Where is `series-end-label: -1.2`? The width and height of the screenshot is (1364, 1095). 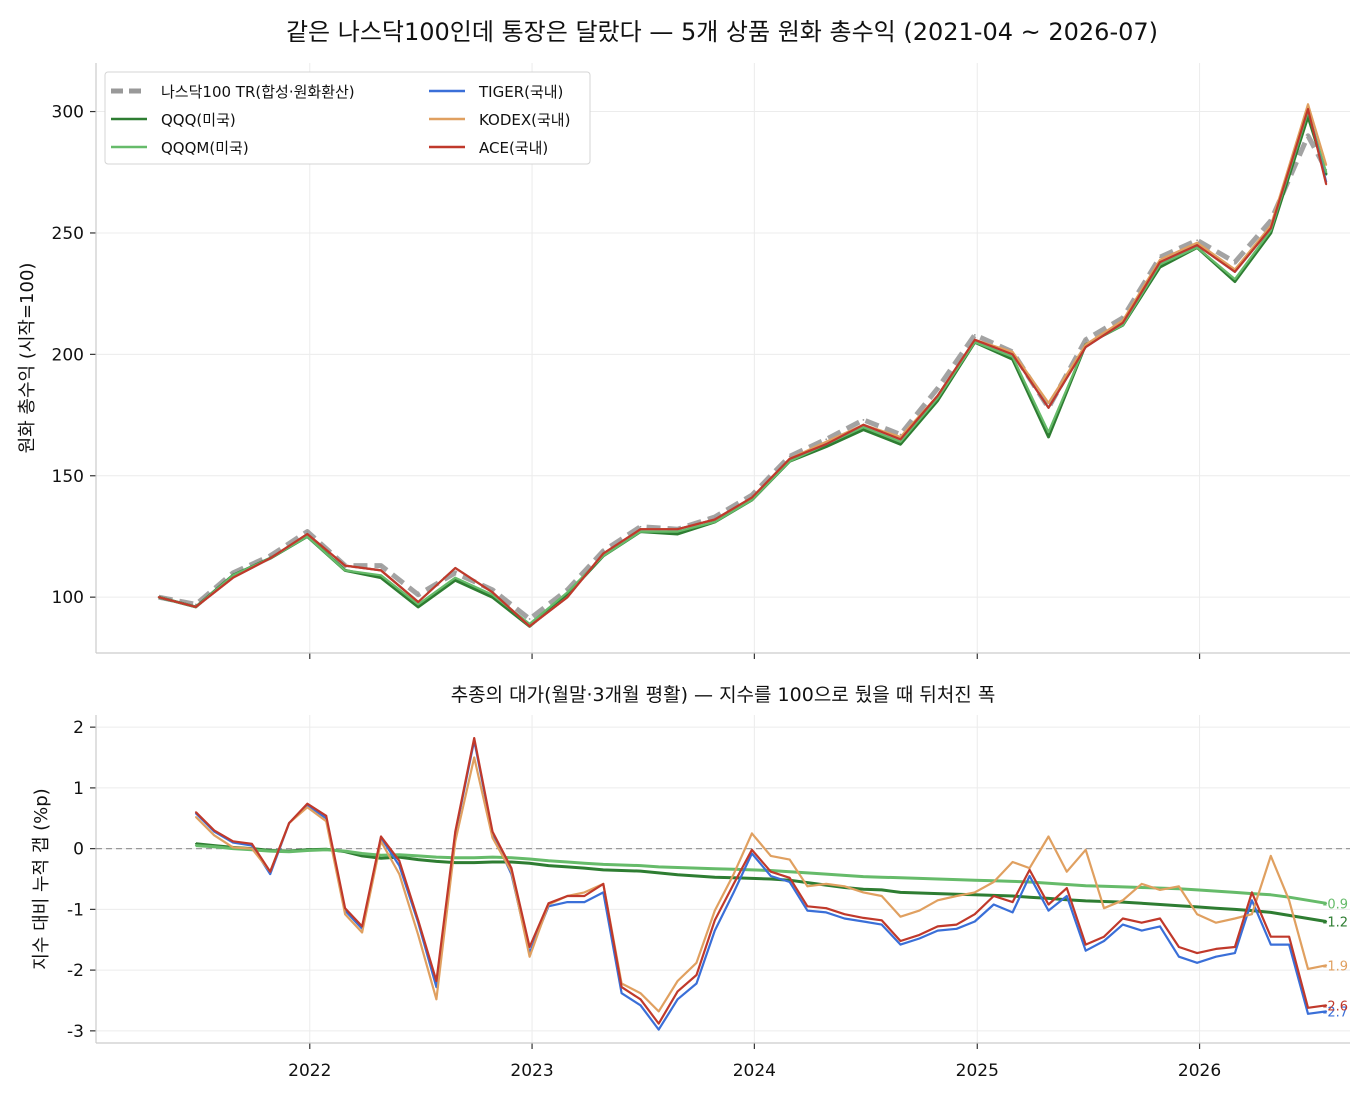
series-end-label: -1.2 is located at coordinates (1335, 923).